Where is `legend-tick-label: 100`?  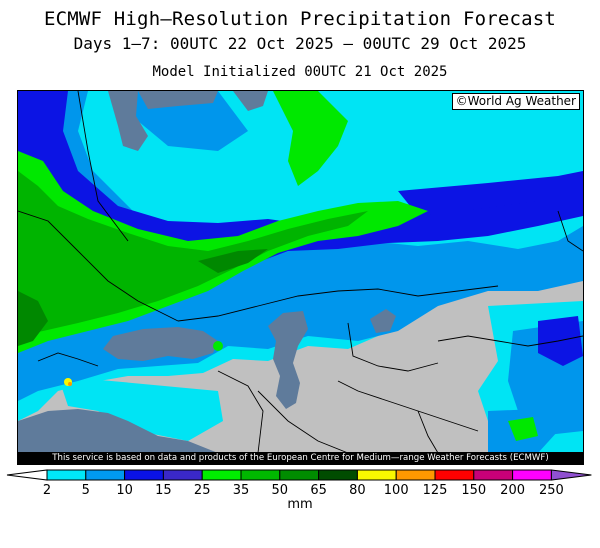 legend-tick-label: 100 is located at coordinates (396, 489).